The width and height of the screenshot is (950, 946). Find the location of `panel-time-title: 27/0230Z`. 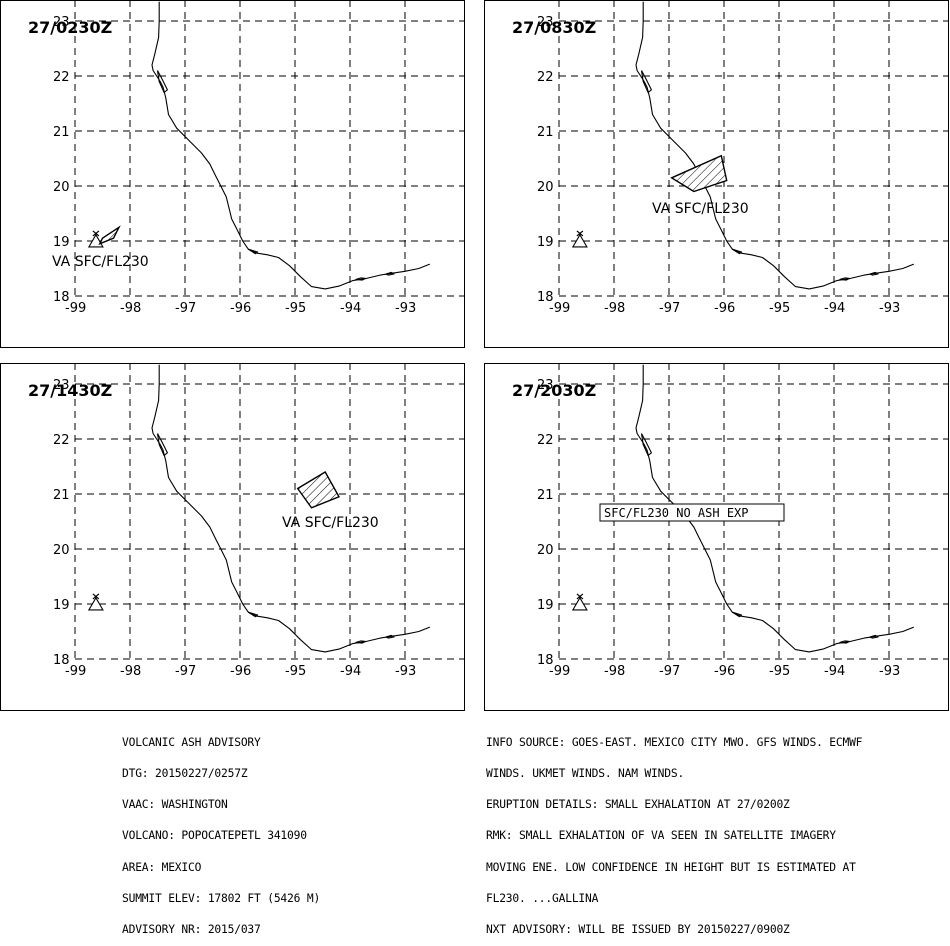

panel-time-title: 27/0230Z is located at coordinates (70, 27).